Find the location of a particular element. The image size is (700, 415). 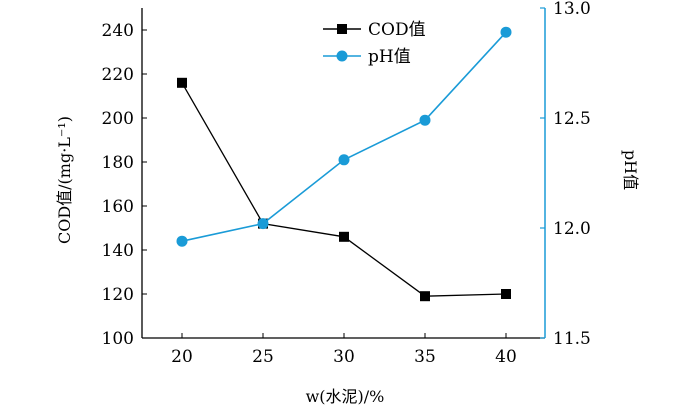

legend: COD值 pH值 is located at coordinates (374, 43).